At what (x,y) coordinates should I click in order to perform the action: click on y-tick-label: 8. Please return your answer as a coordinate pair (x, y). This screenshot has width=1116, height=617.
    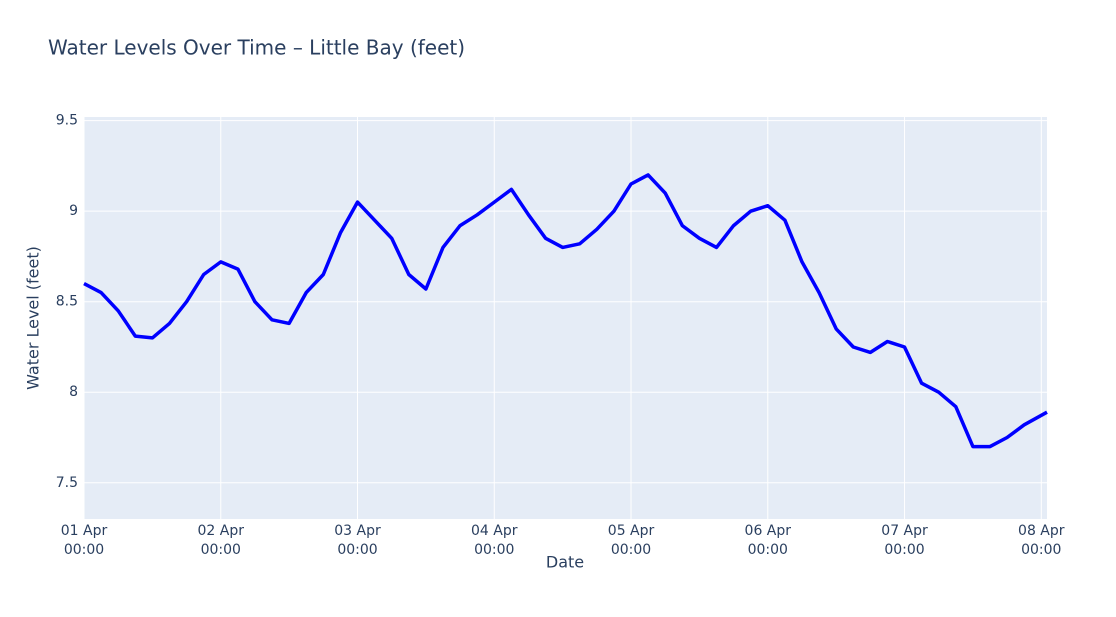
    Looking at the image, I should click on (73, 392).